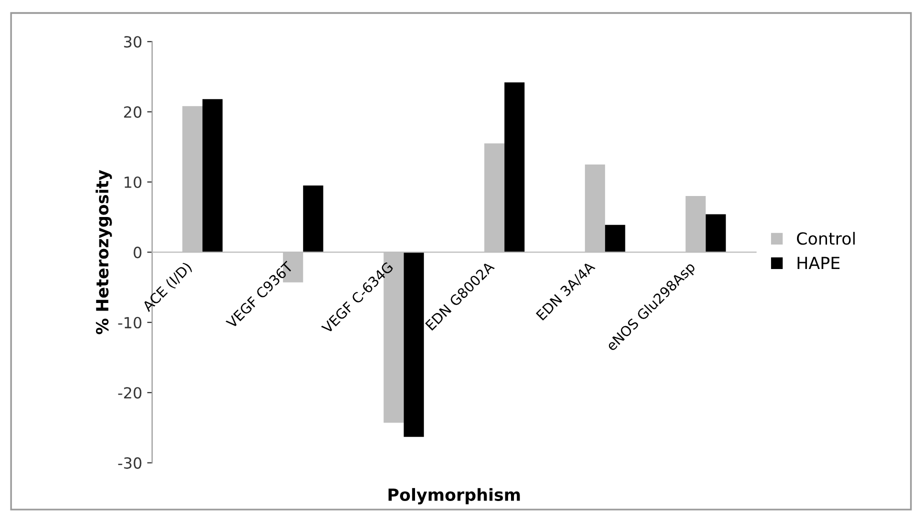 Image resolution: width=922 pixels, height=520 pixels. I want to click on y-tick-label: -20, so click(130, 393).